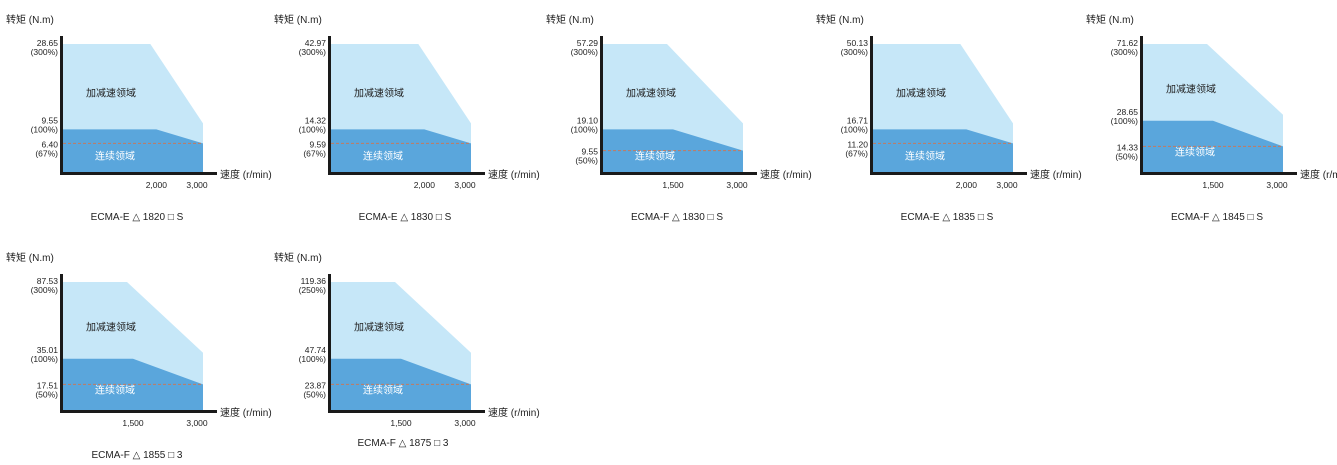 This screenshot has width=1337, height=465. I want to click on peak_torque-label: 28.65, so click(48, 43).